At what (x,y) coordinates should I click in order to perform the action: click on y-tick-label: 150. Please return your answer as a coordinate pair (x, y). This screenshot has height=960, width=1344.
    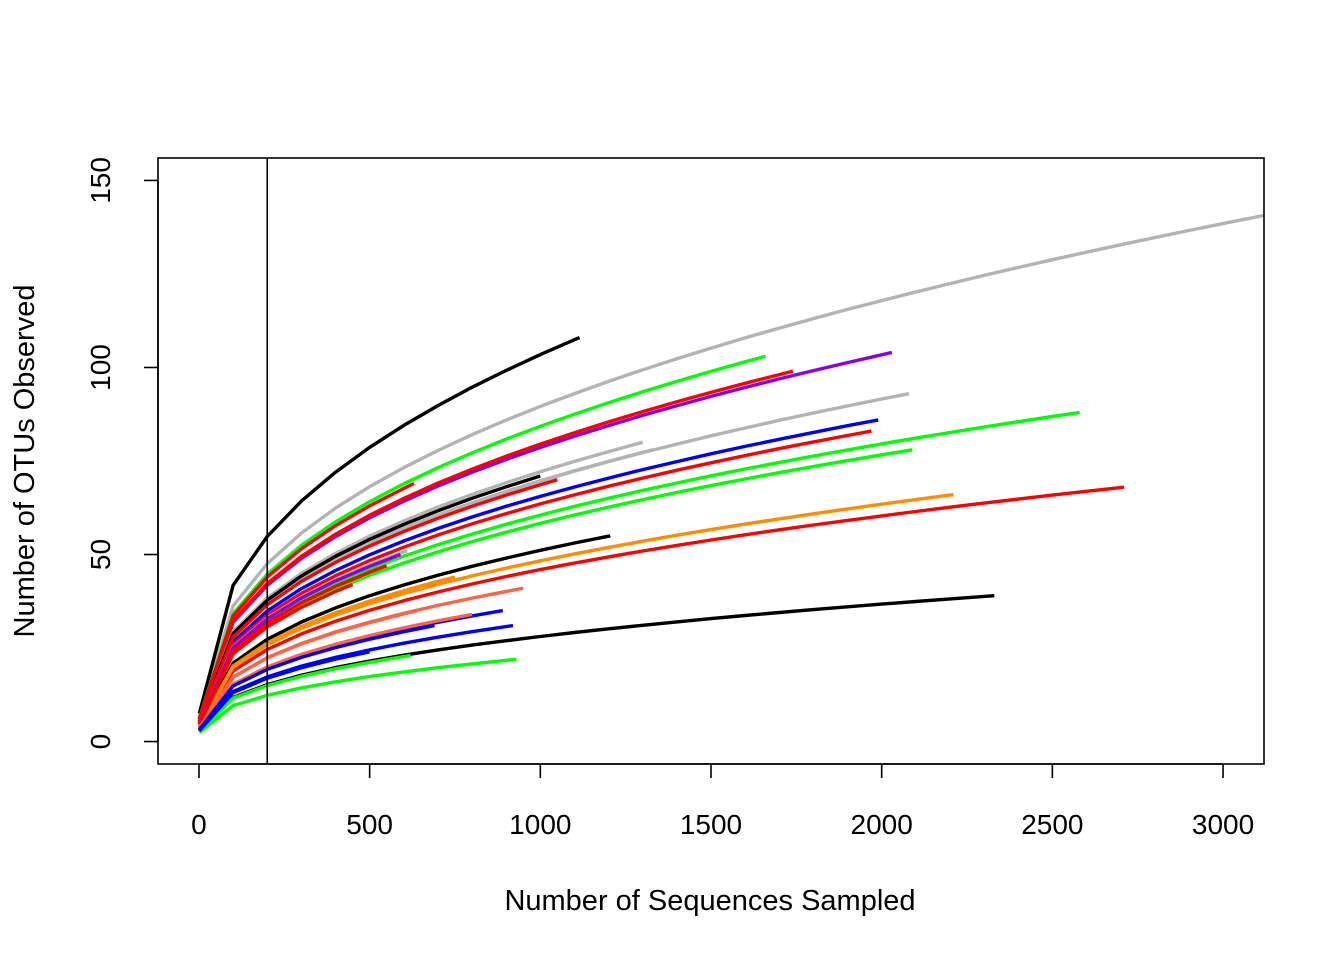
    Looking at the image, I should click on (100, 180).